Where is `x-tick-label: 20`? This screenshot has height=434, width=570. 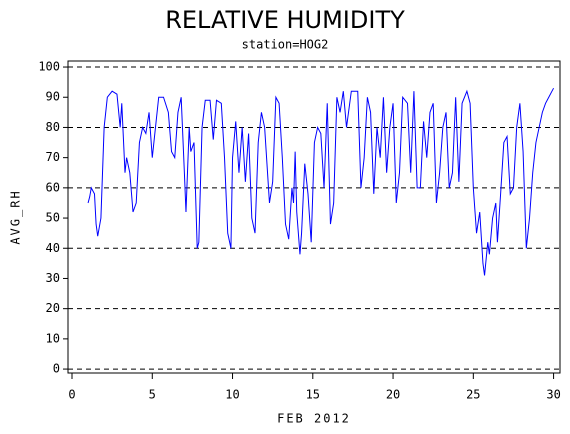 x-tick-label: 20 is located at coordinates (393, 395).